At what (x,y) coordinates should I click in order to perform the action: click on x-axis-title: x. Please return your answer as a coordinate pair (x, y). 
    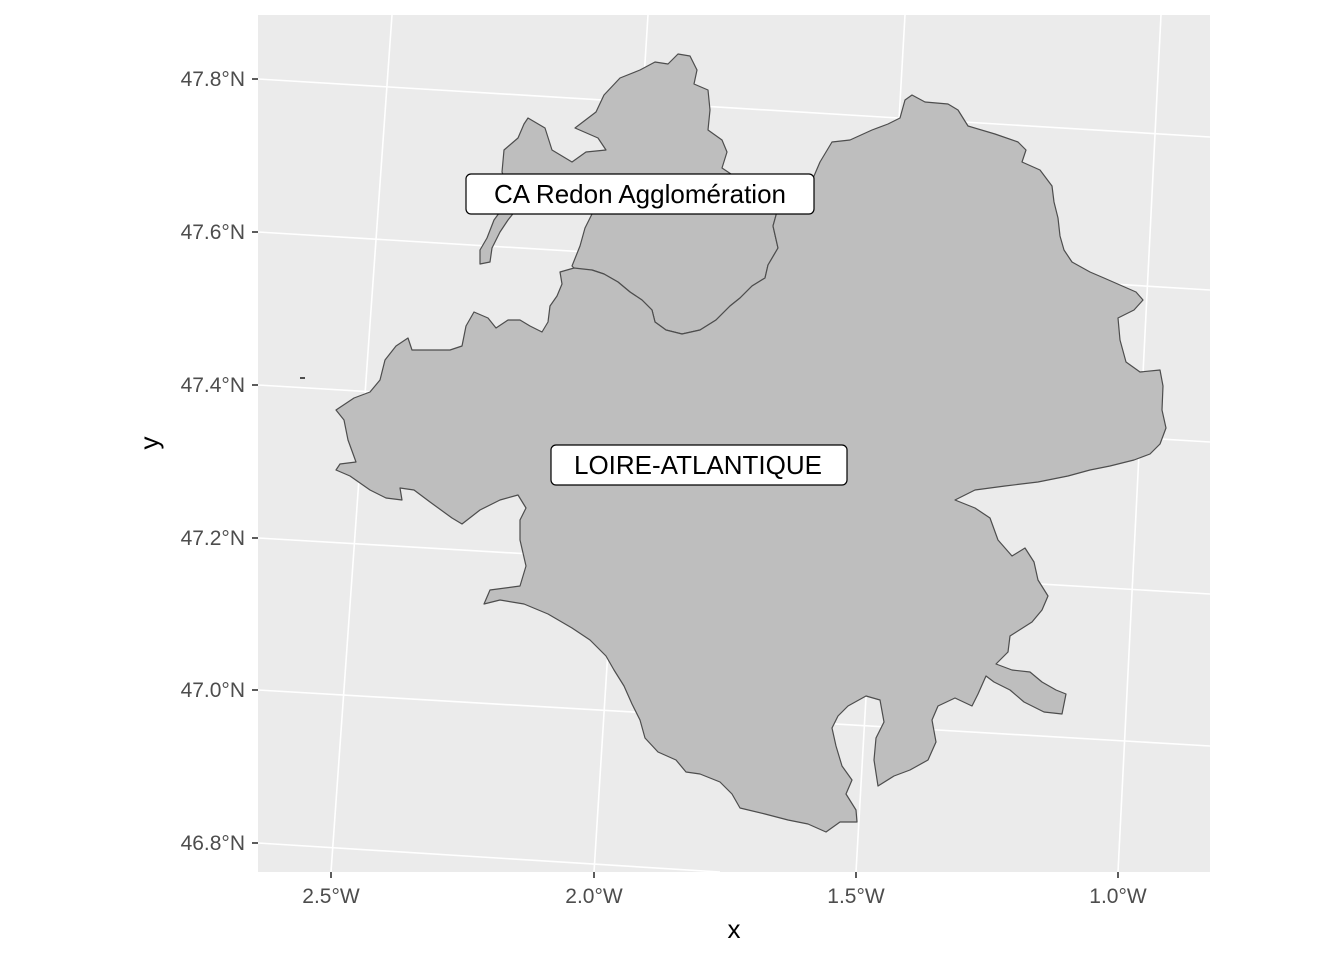
    Looking at the image, I should click on (734, 929).